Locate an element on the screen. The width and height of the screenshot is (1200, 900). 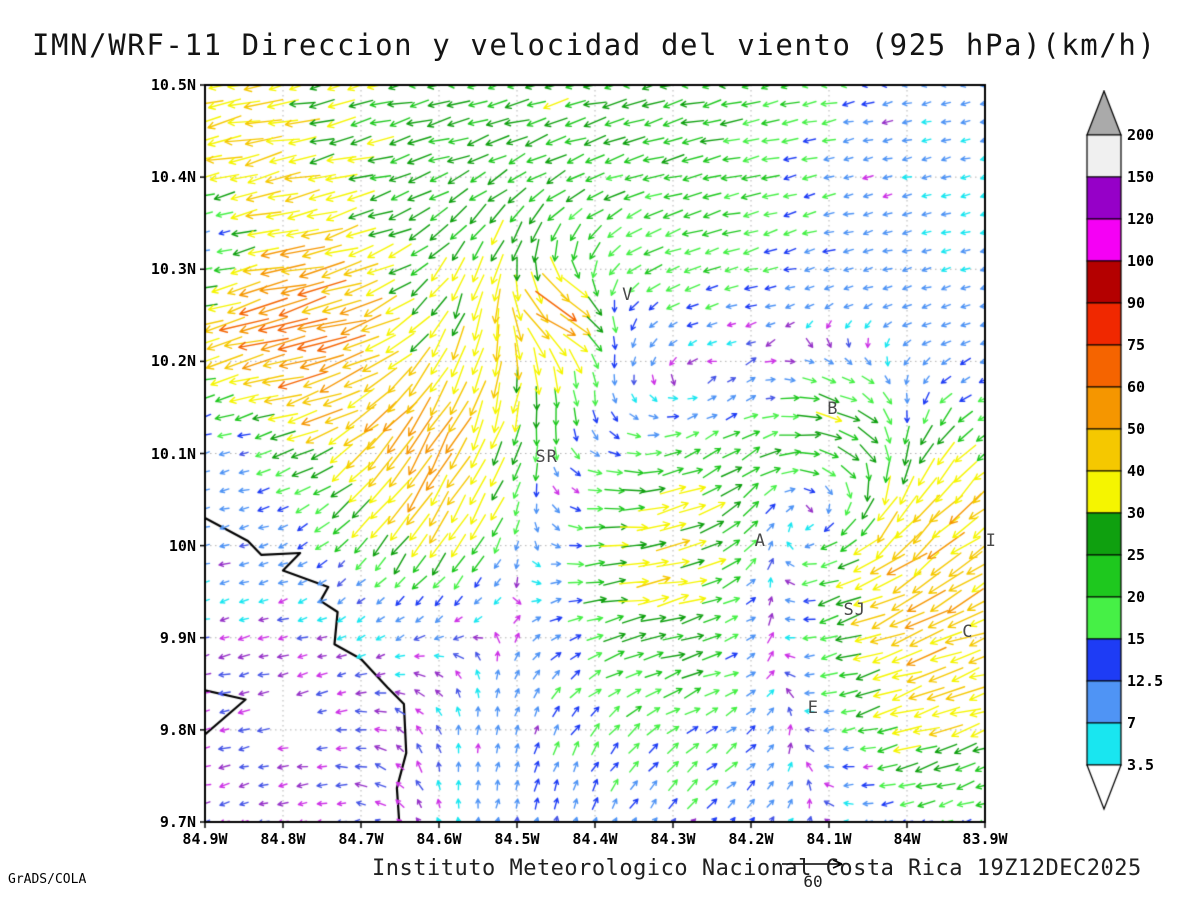
y-axis-label: 9.7N is located at coordinates (177, 822).